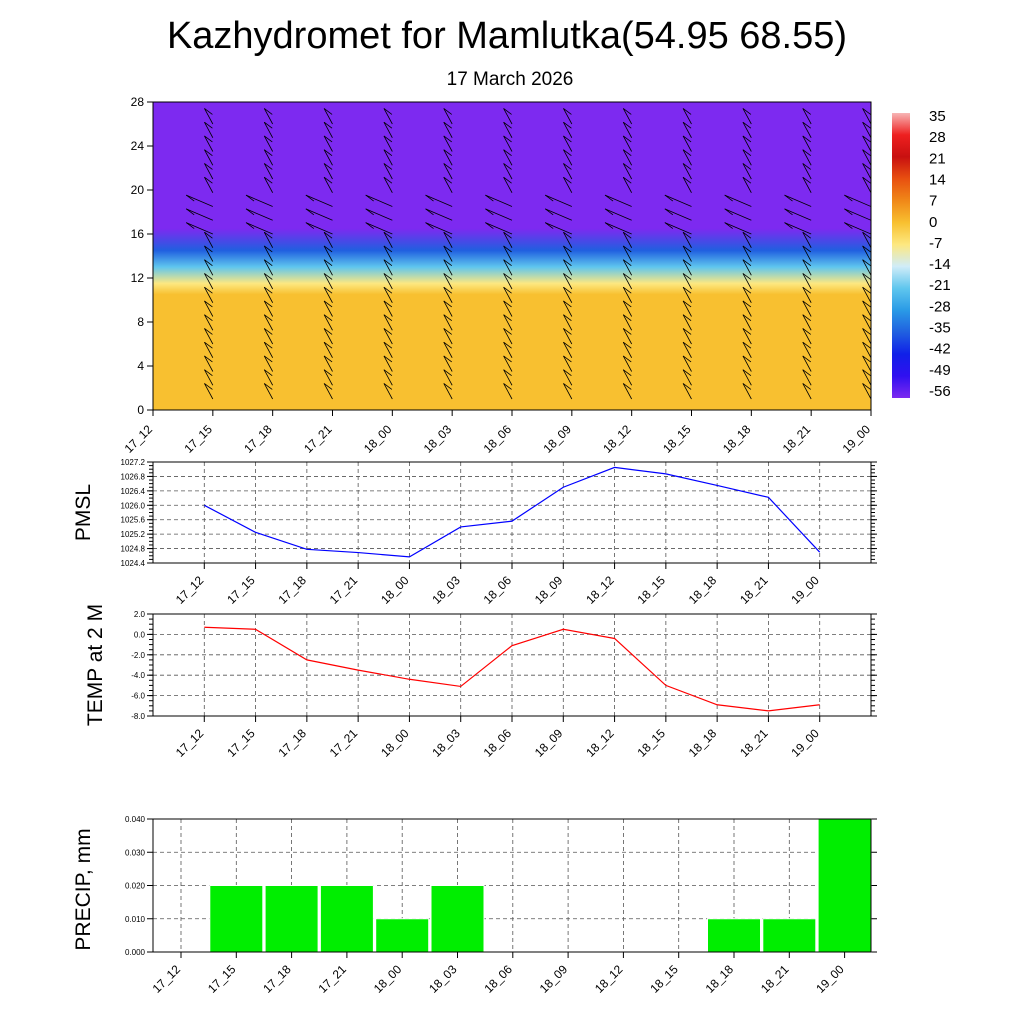 Image resolution: width=1024 pixels, height=1024 pixels. Describe the element at coordinates (133, 476) in the screenshot. I see `y-tick-label: 1026.8` at that location.